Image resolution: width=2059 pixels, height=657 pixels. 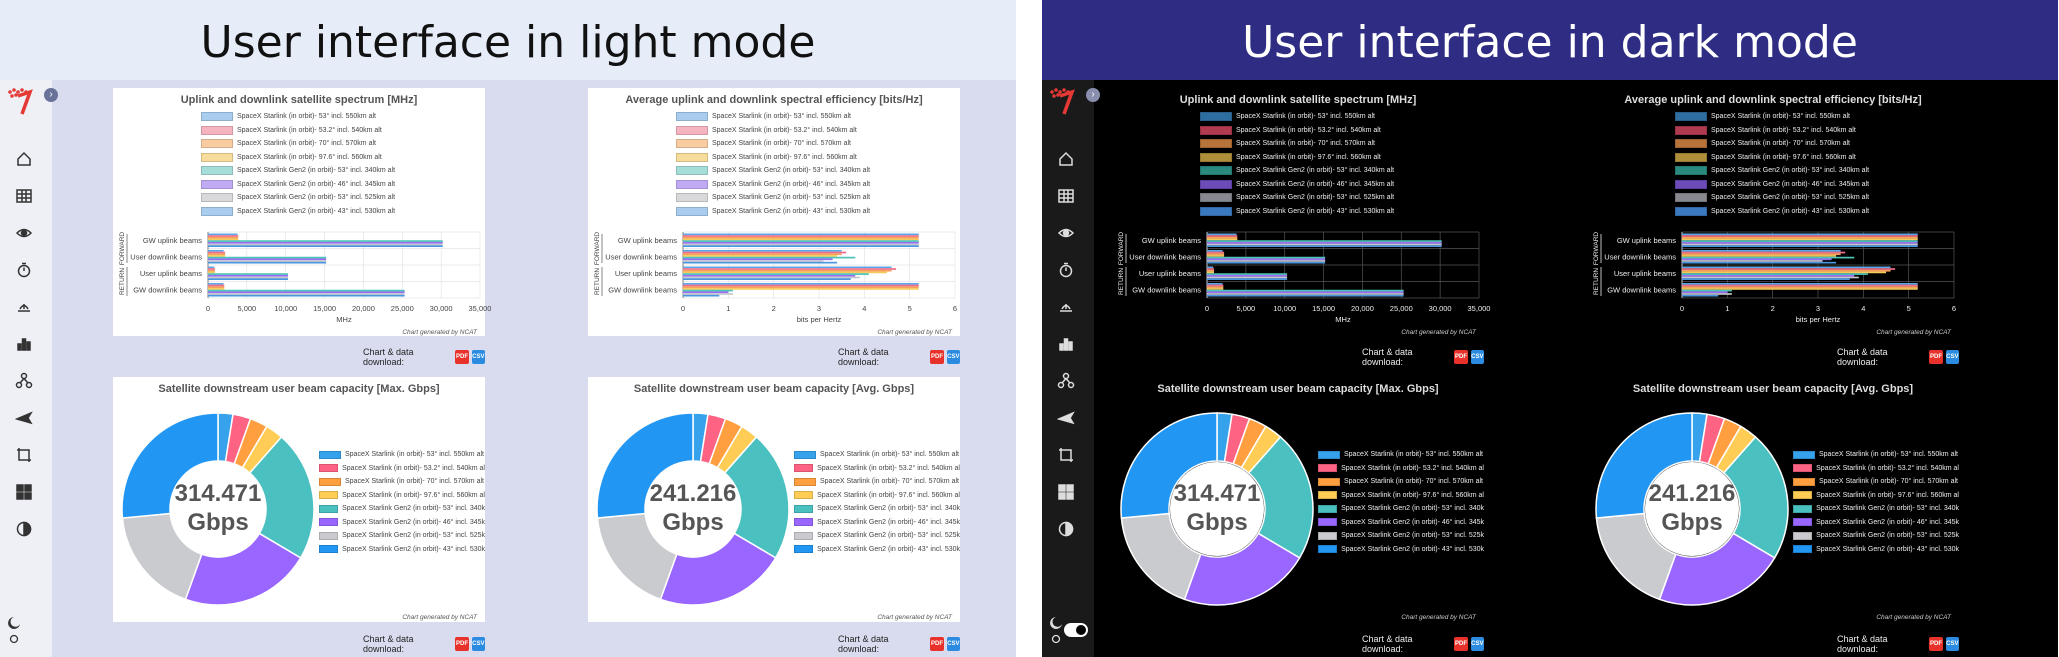 I want to click on crop-frame-icon, so click(x=1067, y=456).